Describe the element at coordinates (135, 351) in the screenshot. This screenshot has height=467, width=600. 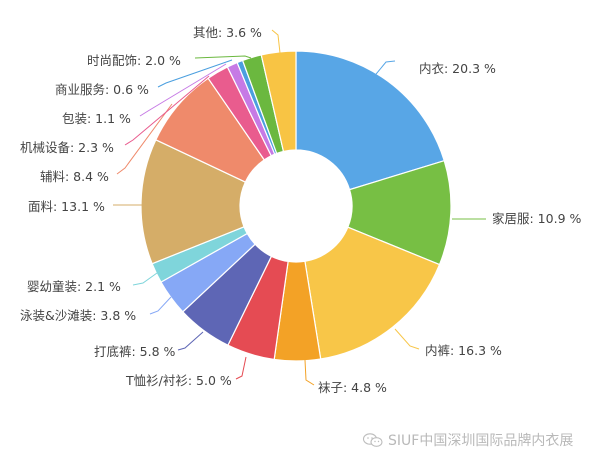
I see `slice-label: 打底裤: 5.8 %` at that location.